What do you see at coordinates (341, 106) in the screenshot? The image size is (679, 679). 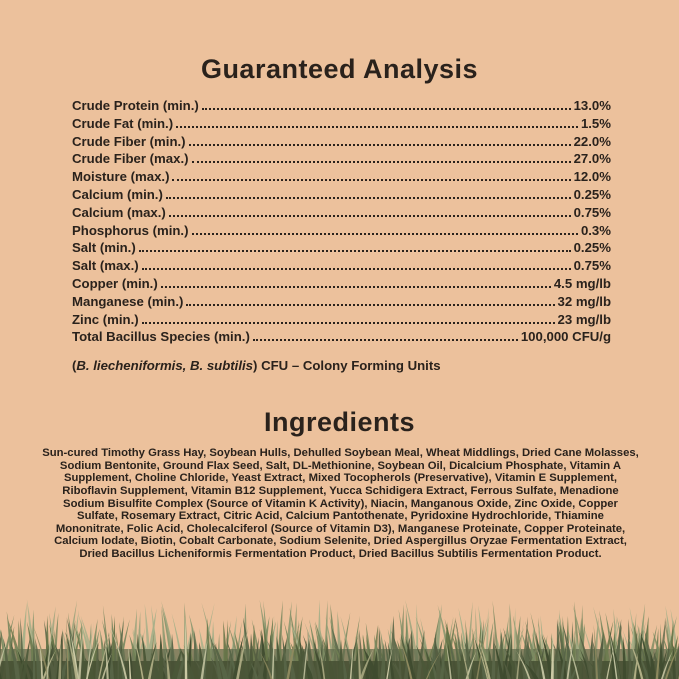 I see `analysis-row: Crude Protein (min.) 13.0%` at bounding box center [341, 106].